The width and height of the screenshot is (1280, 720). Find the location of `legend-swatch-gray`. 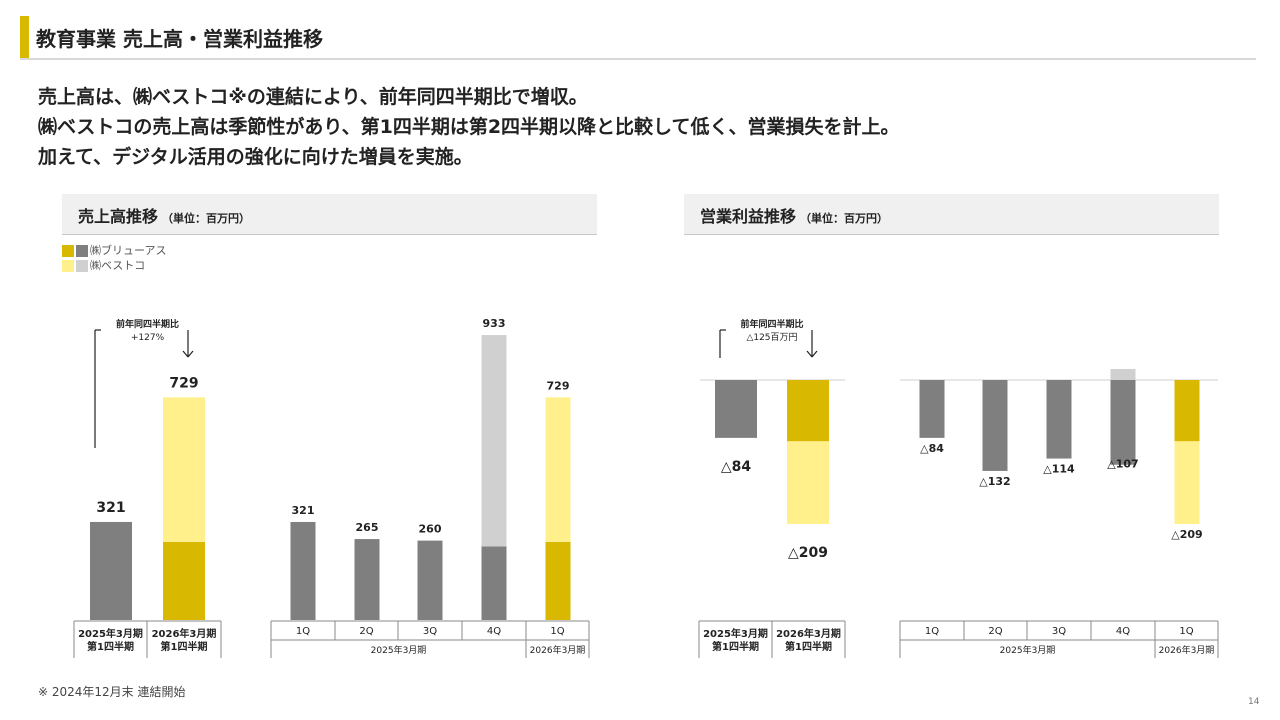

legend-swatch-gray is located at coordinates (82, 251).